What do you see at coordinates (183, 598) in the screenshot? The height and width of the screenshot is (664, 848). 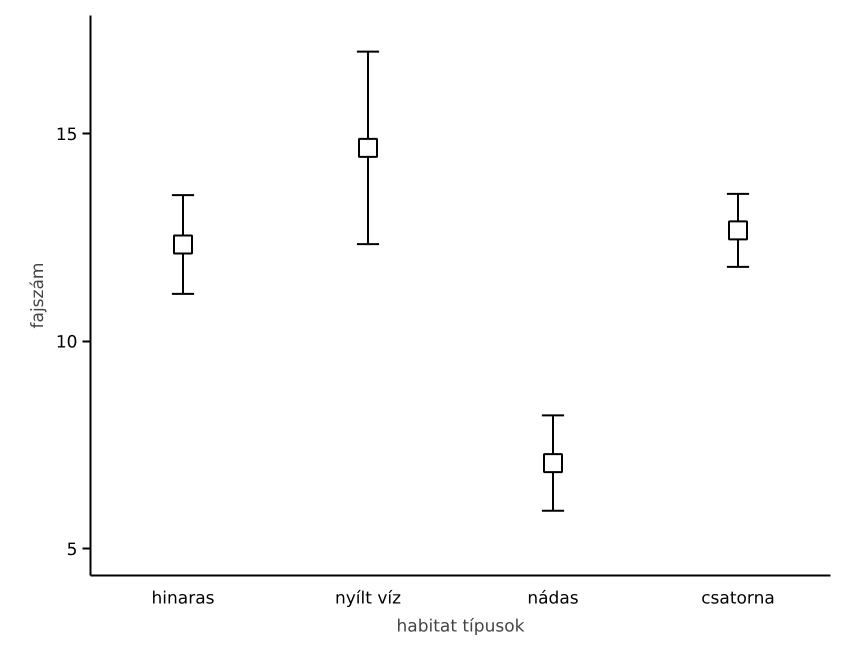 I see `x-tick-label: hinaras` at bounding box center [183, 598].